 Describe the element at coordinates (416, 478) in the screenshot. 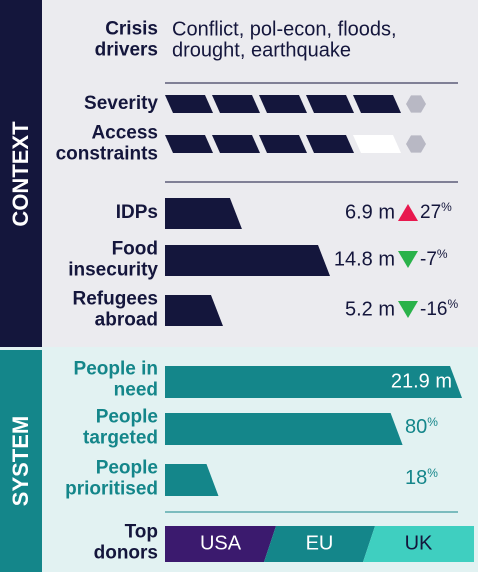

I see `share-value: 18` at that location.